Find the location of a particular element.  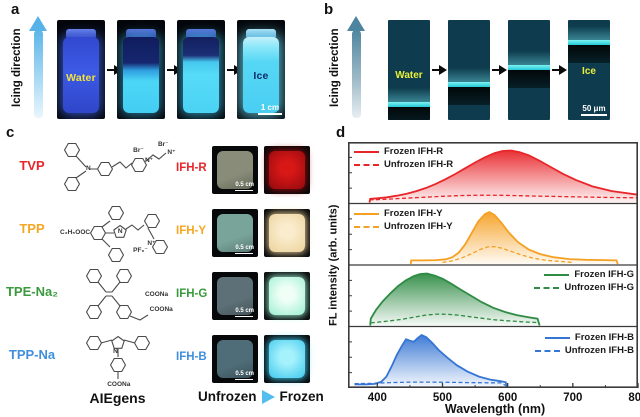

unfrozen-frozen-caption: Unfrozen Frozen is located at coordinates (261, 396).